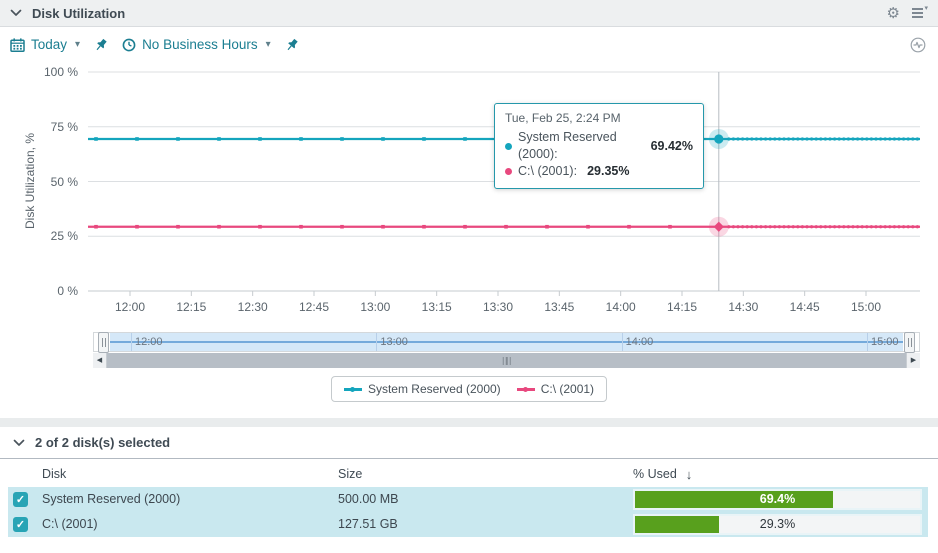 Image resolution: width=938 pixels, height=553 pixels. I want to click on x-tick-label: 13:45, so click(559, 307).